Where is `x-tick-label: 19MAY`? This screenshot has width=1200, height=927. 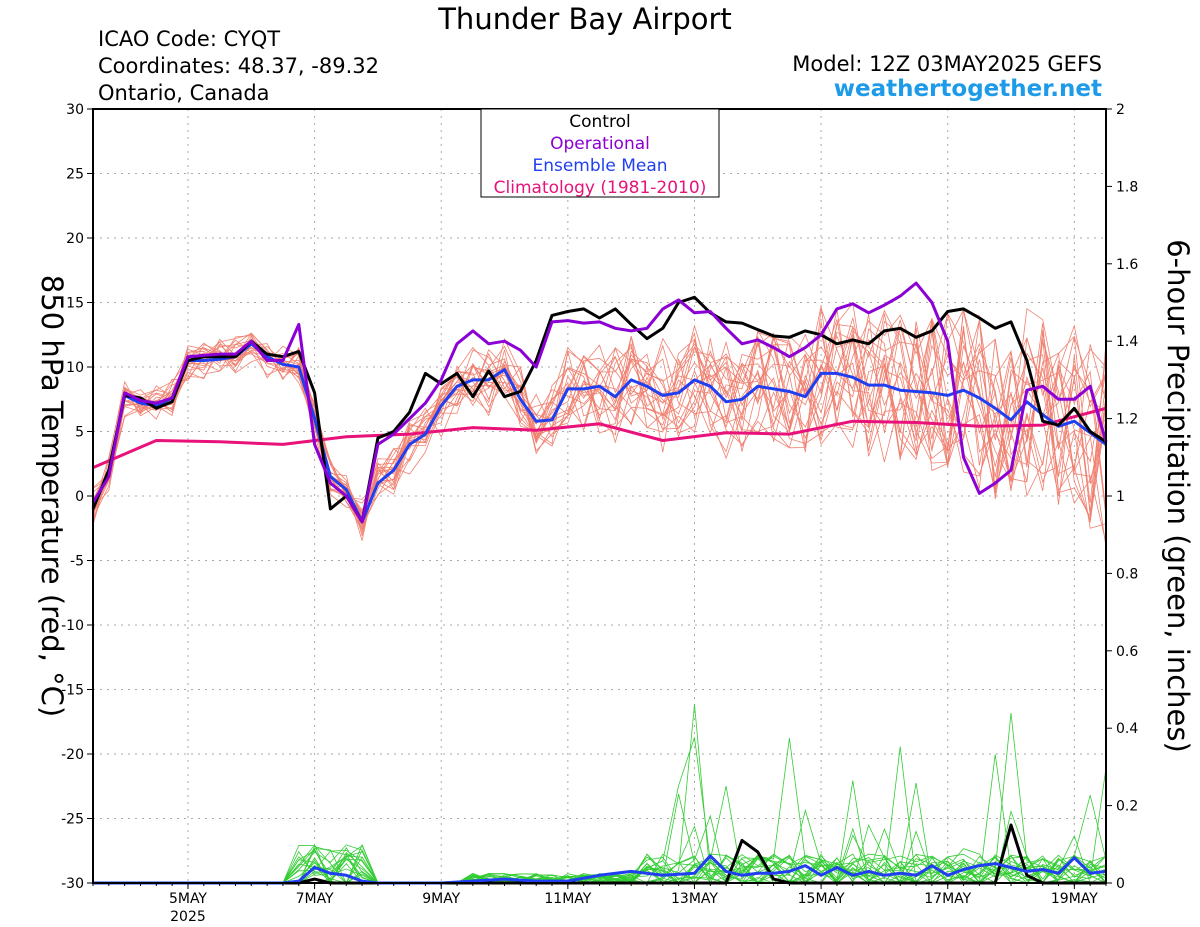 x-tick-label: 19MAY is located at coordinates (1074, 899).